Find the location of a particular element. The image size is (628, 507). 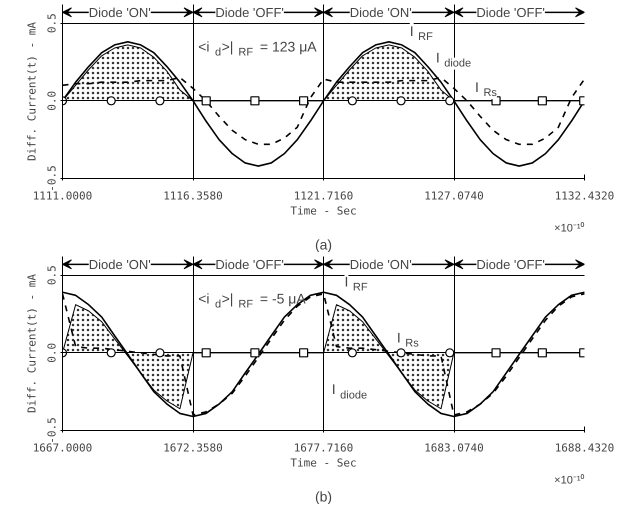

x-tick-label: 1127.0740 is located at coordinates (454, 196).